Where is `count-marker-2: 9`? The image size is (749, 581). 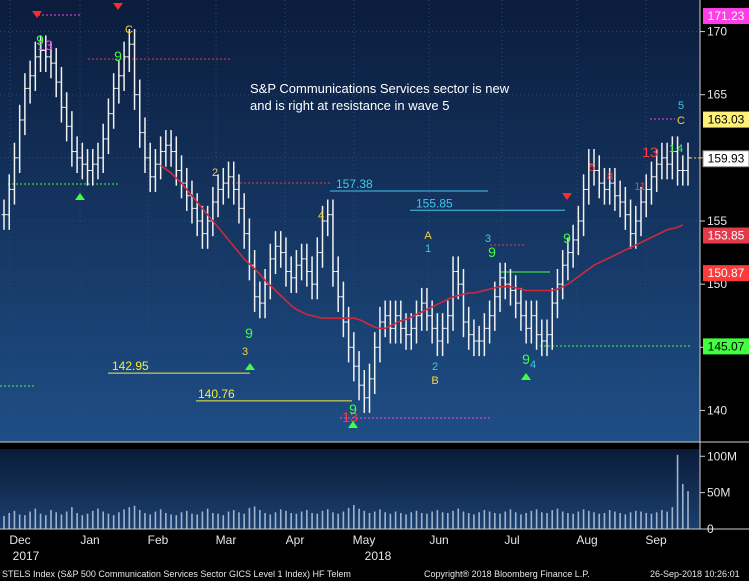 count-marker-2: 9 is located at coordinates (118, 56).